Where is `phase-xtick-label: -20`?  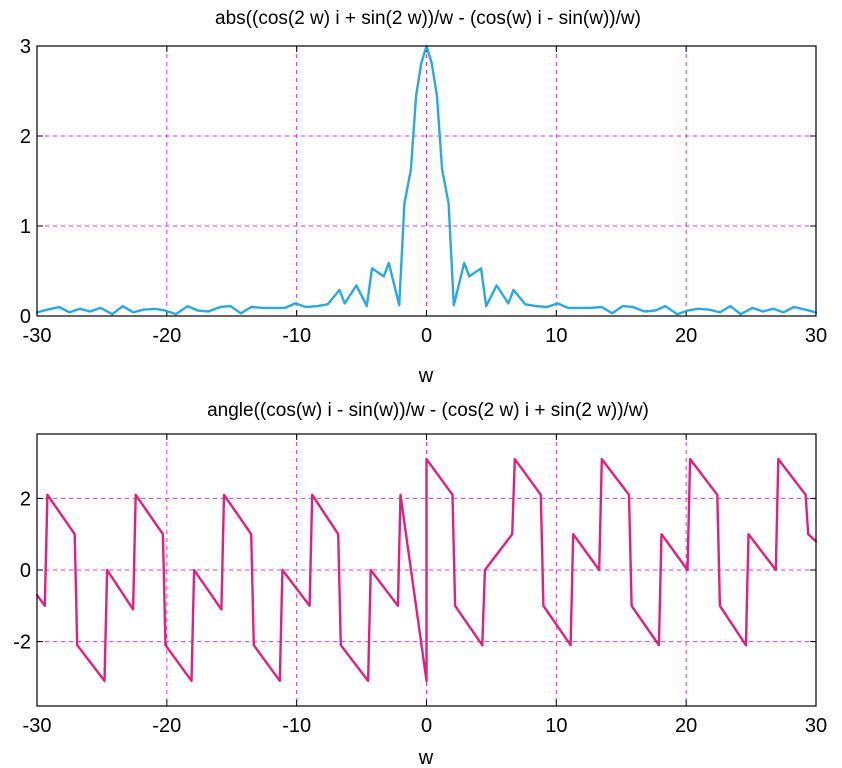 phase-xtick-label: -20 is located at coordinates (166, 726).